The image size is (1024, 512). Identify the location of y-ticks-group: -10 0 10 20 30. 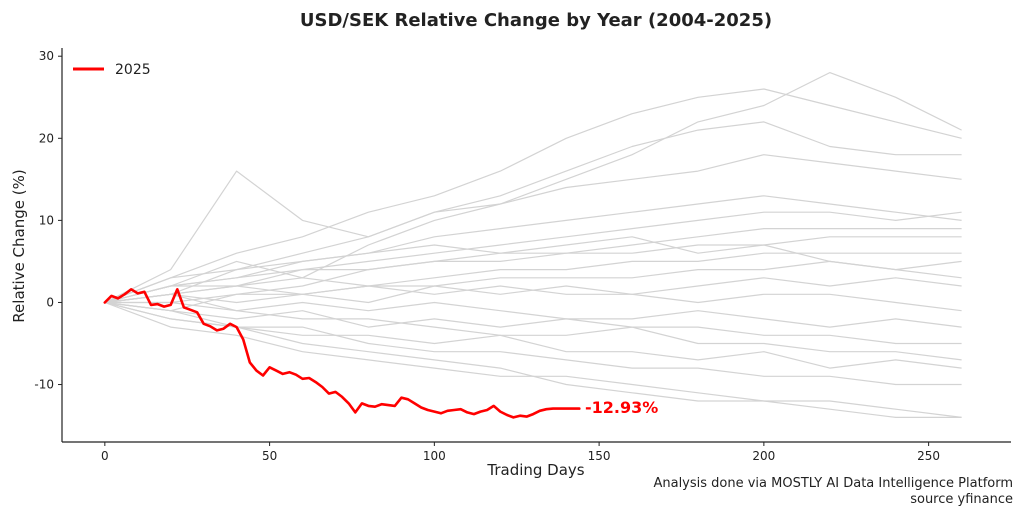
(48, 220).